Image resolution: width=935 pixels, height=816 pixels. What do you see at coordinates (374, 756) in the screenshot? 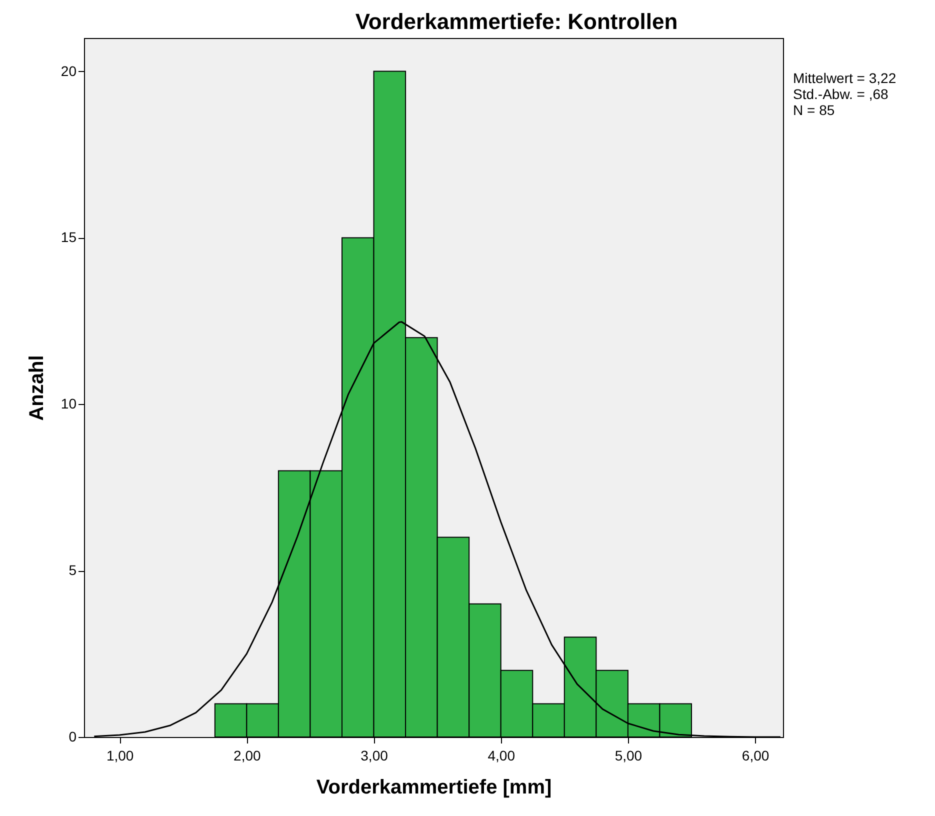
I see `x-tick-label: 3,00` at bounding box center [374, 756].